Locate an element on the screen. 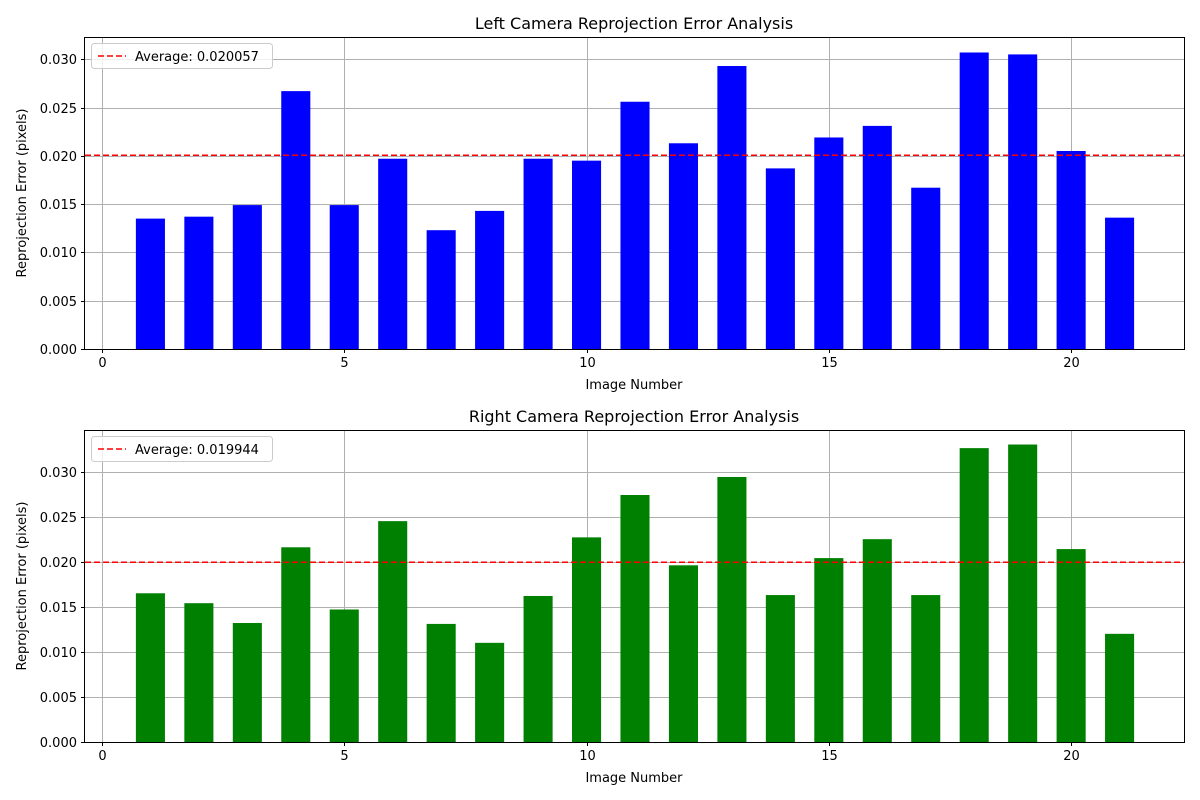 The width and height of the screenshot is (1200, 800). left-camera-y-tick-label: 0.020 is located at coordinates (58, 157).